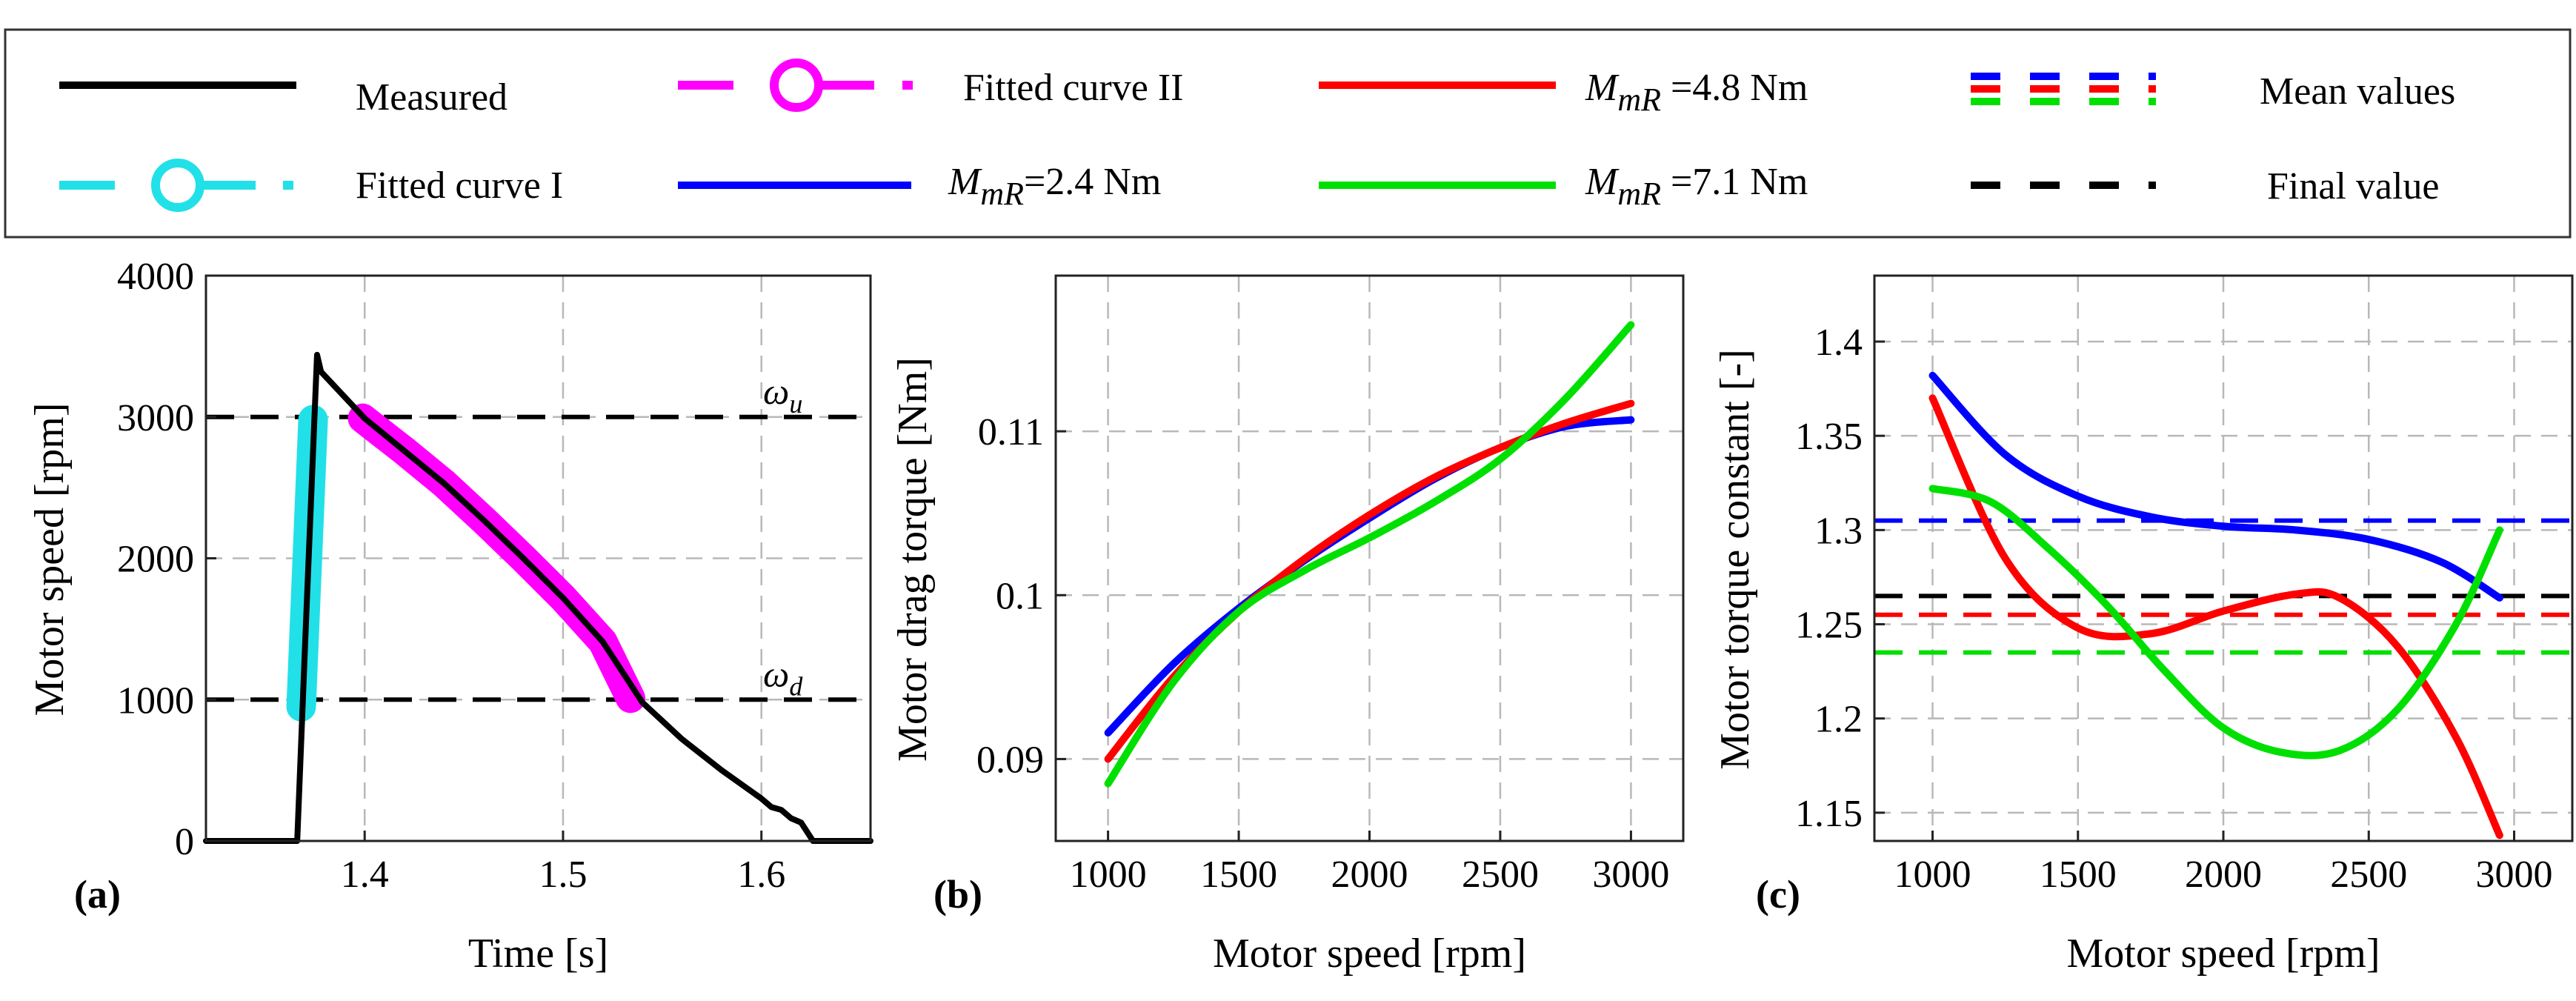  Describe the element at coordinates (459, 185) in the screenshot. I see `legend-label-fitted-curve-i: Fitted curve I` at that location.